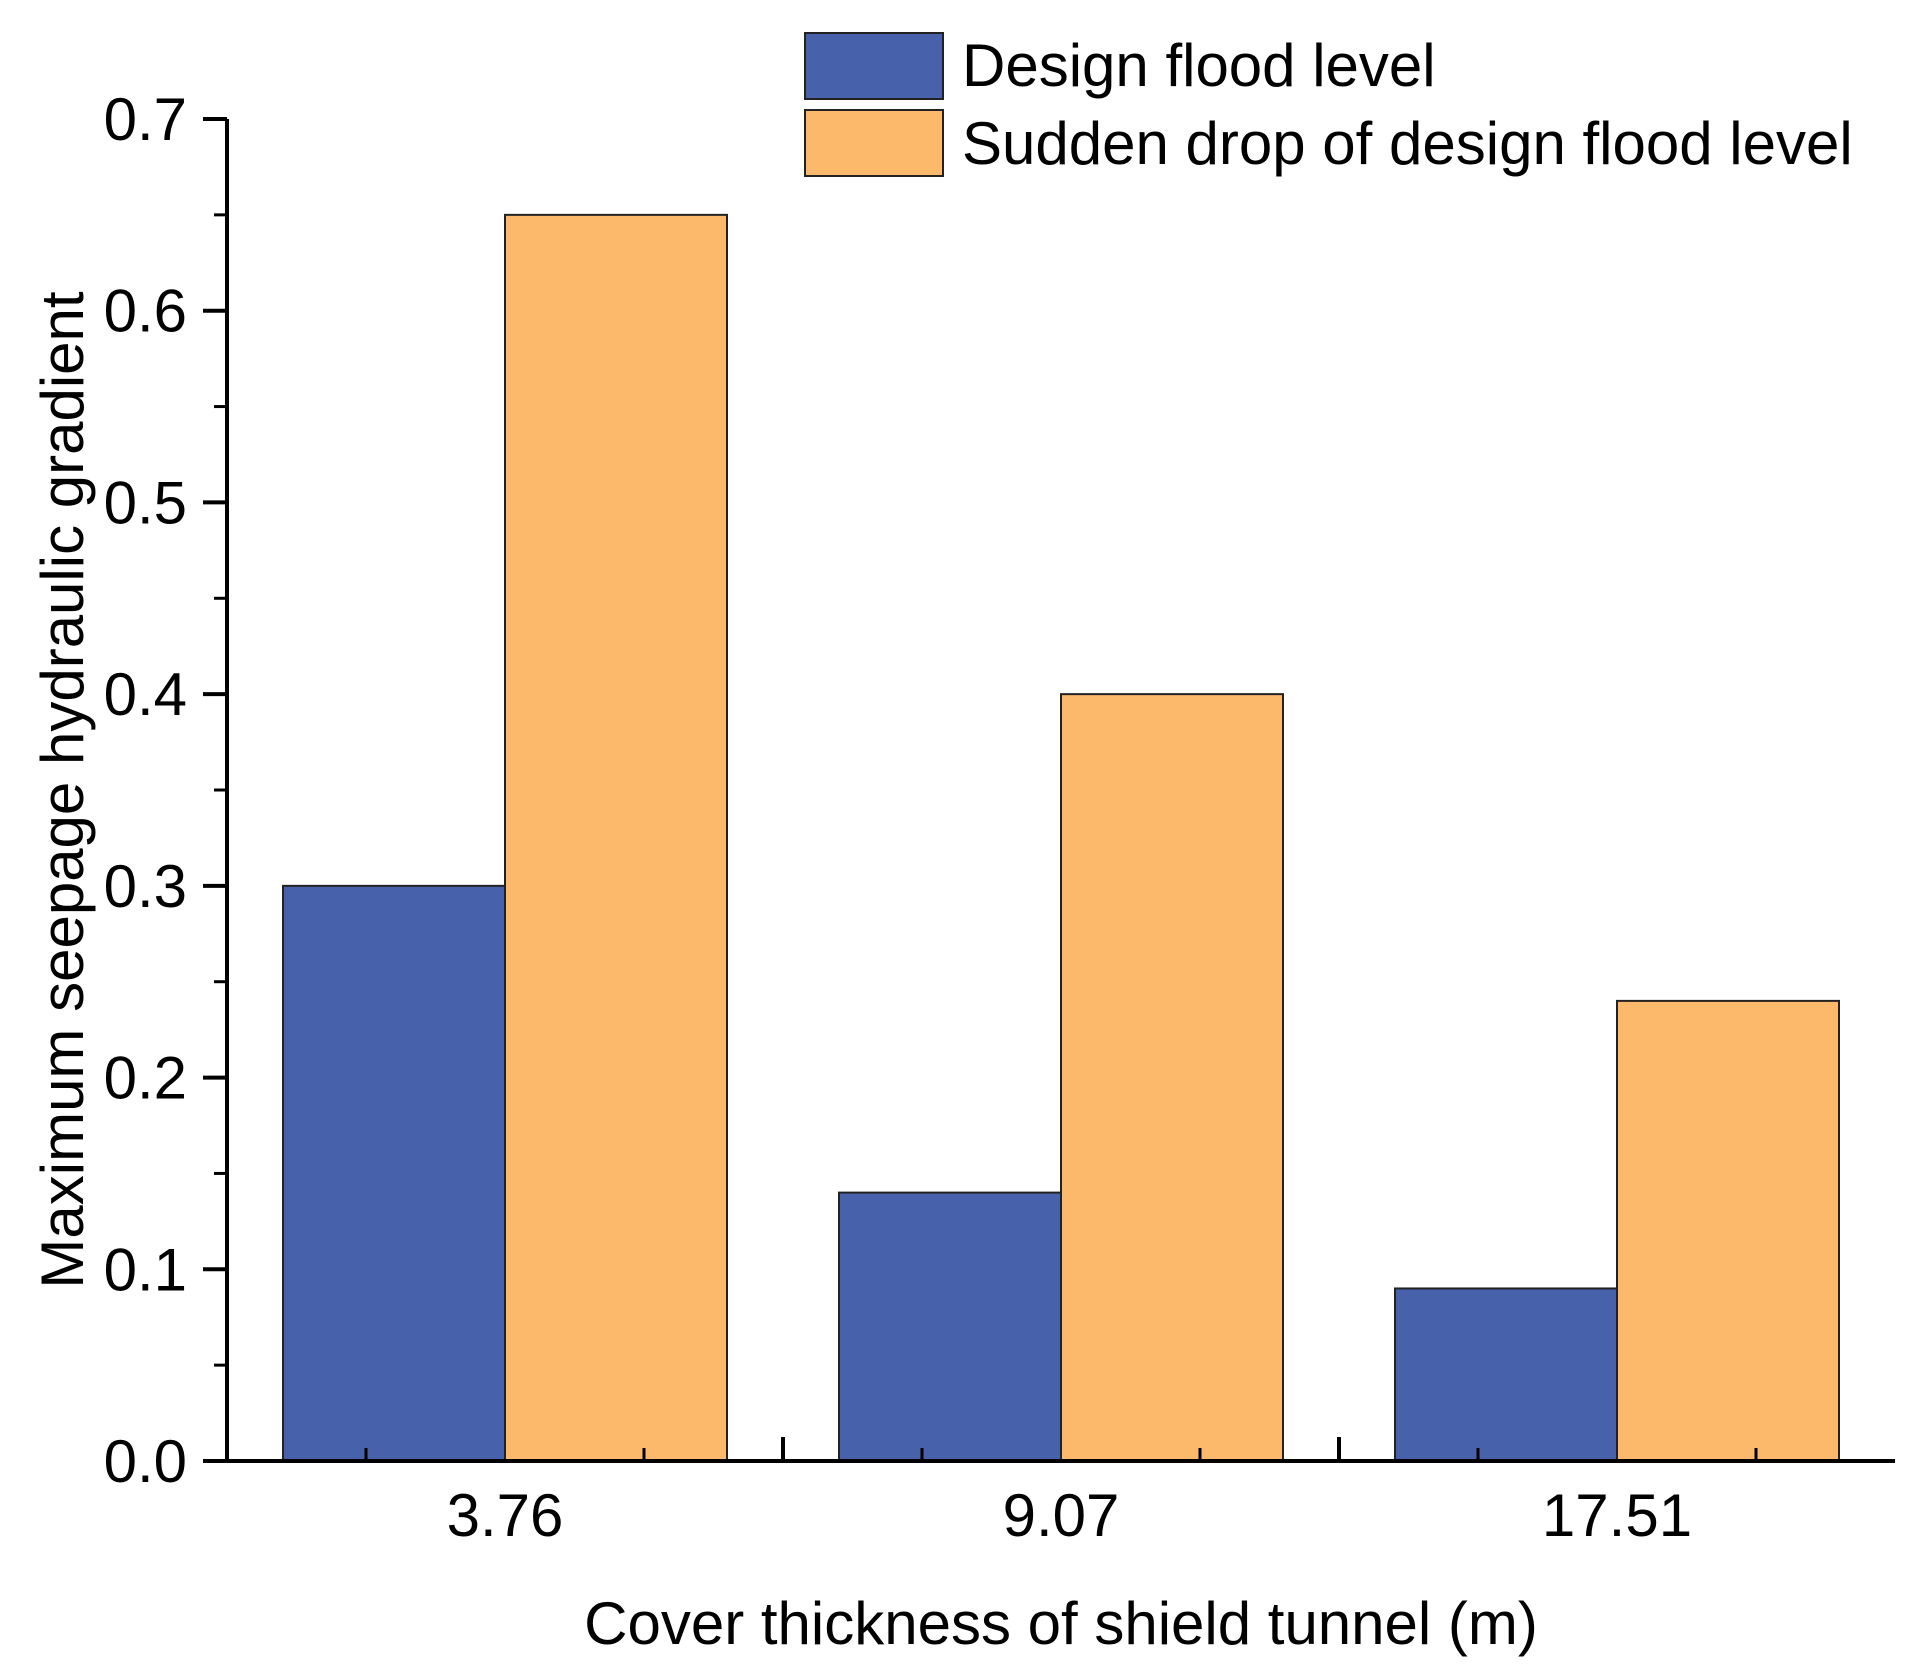  I want to click on y-tick-label: 0.0, so click(145, 1461).